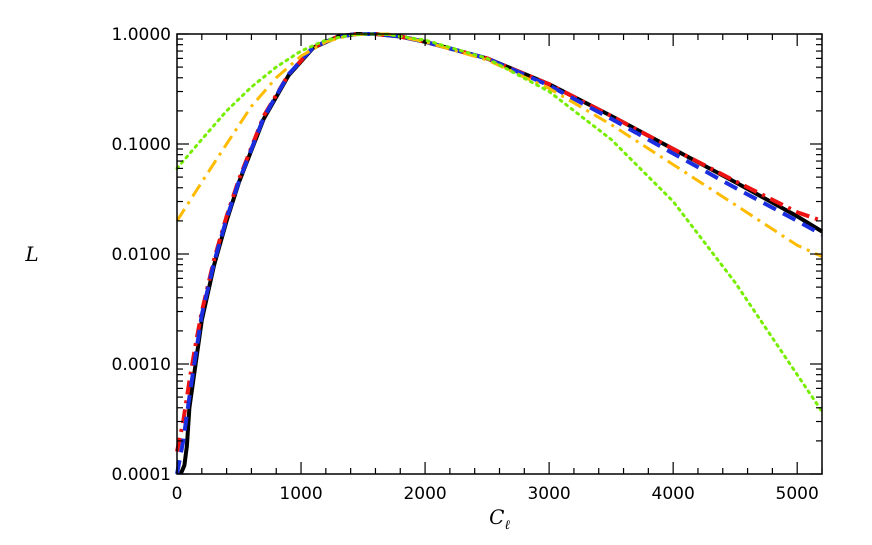 The height and width of the screenshot is (545, 872). What do you see at coordinates (141, 35) in the screenshot?
I see `y-tick-label: 1.0000` at bounding box center [141, 35].